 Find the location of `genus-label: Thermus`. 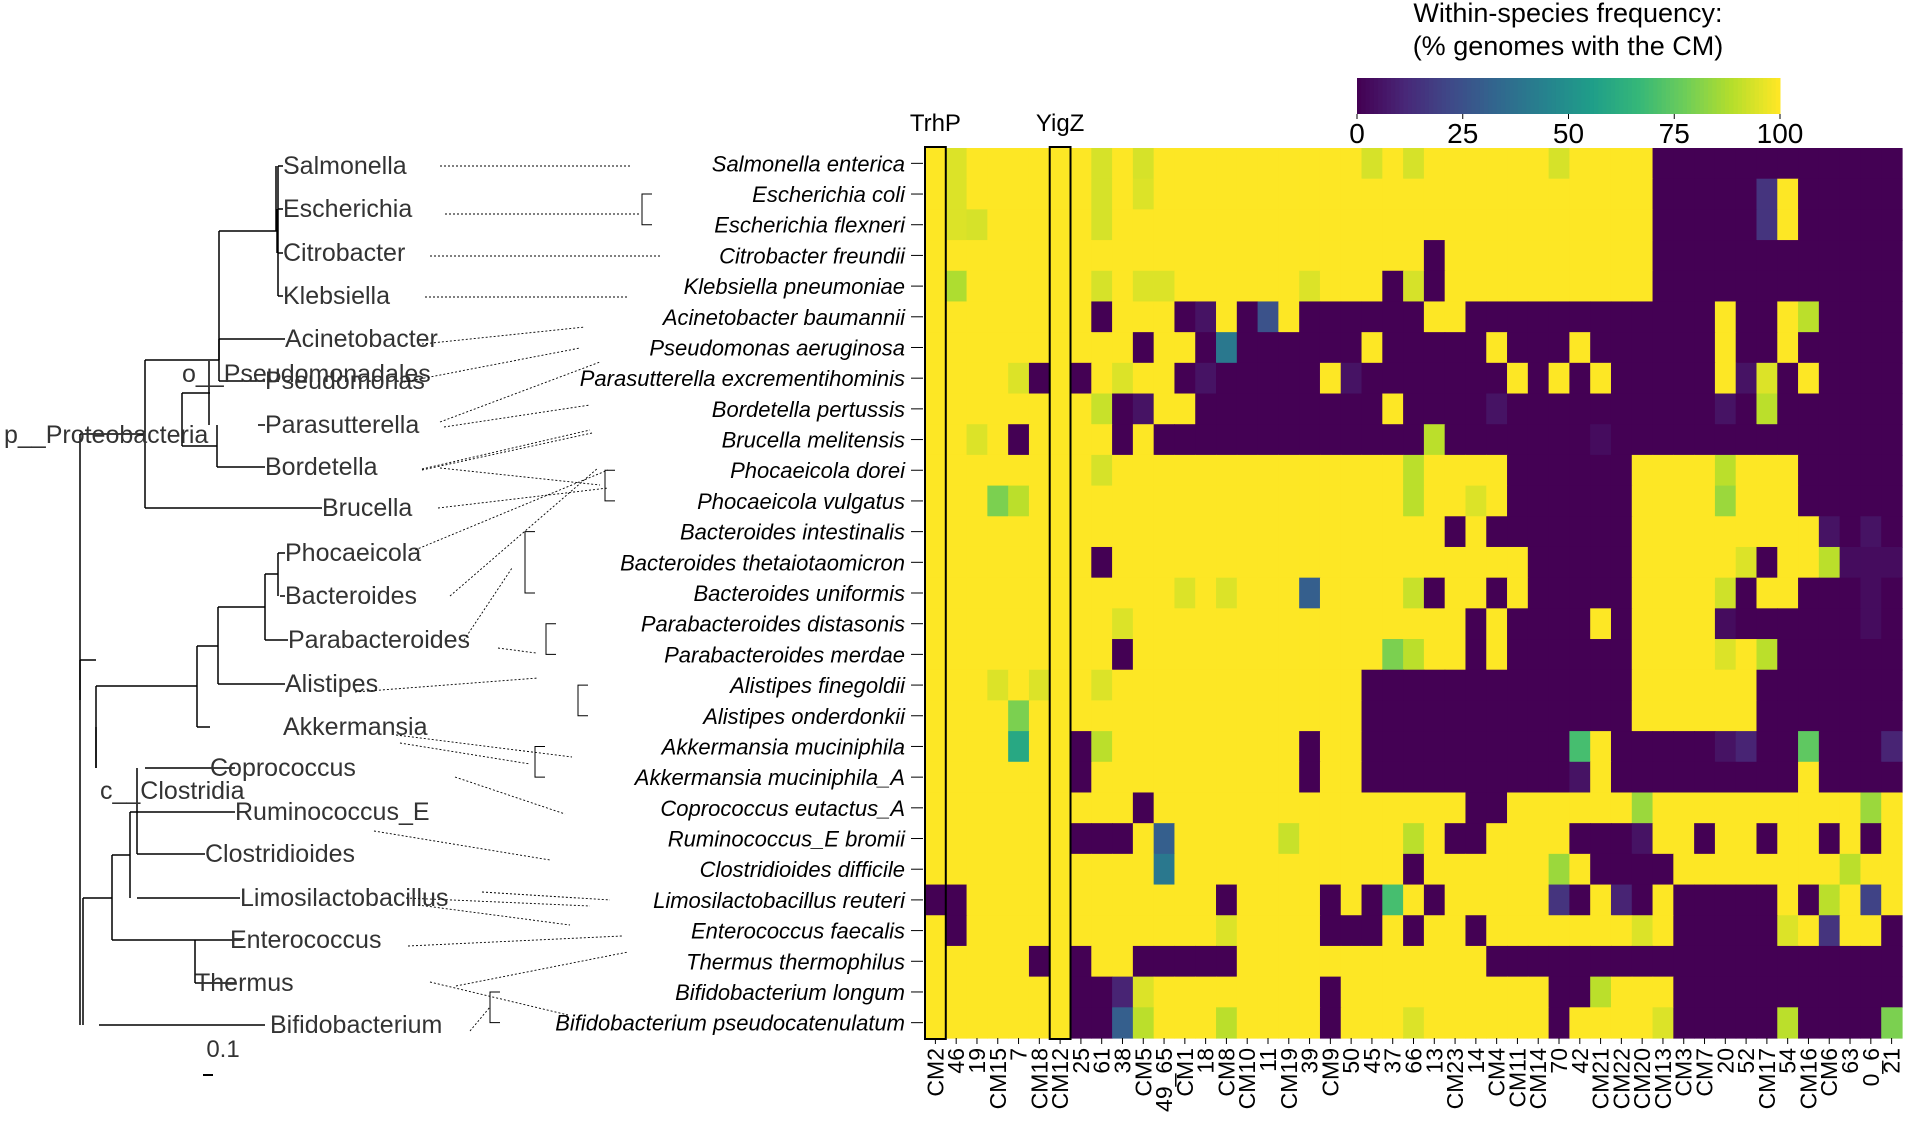

genus-label: Thermus is located at coordinates (244, 983).